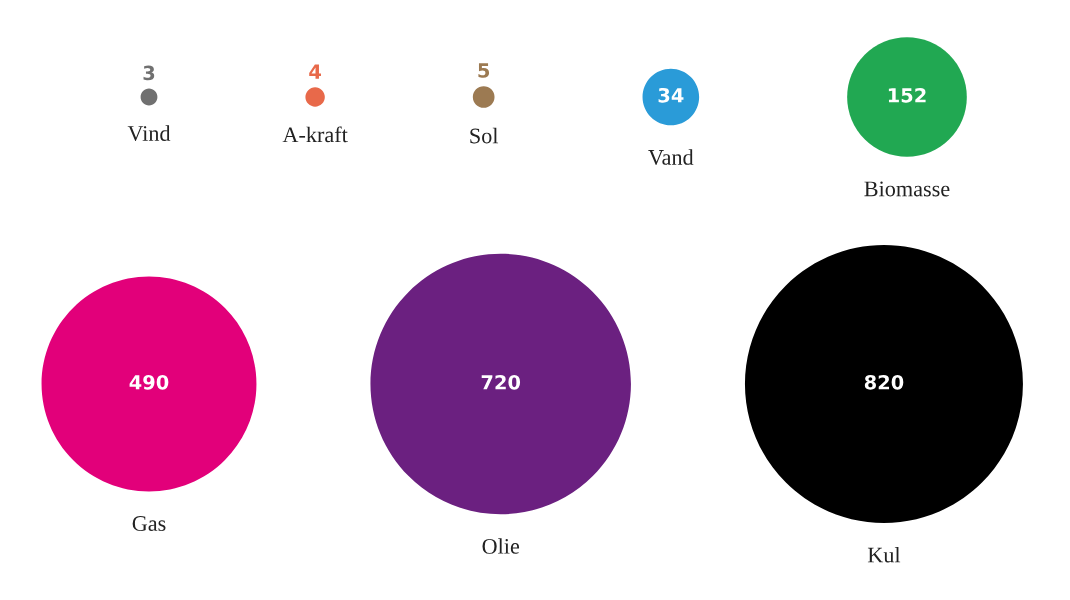  What do you see at coordinates (884, 382) in the screenshot?
I see `data-label: 820` at bounding box center [884, 382].